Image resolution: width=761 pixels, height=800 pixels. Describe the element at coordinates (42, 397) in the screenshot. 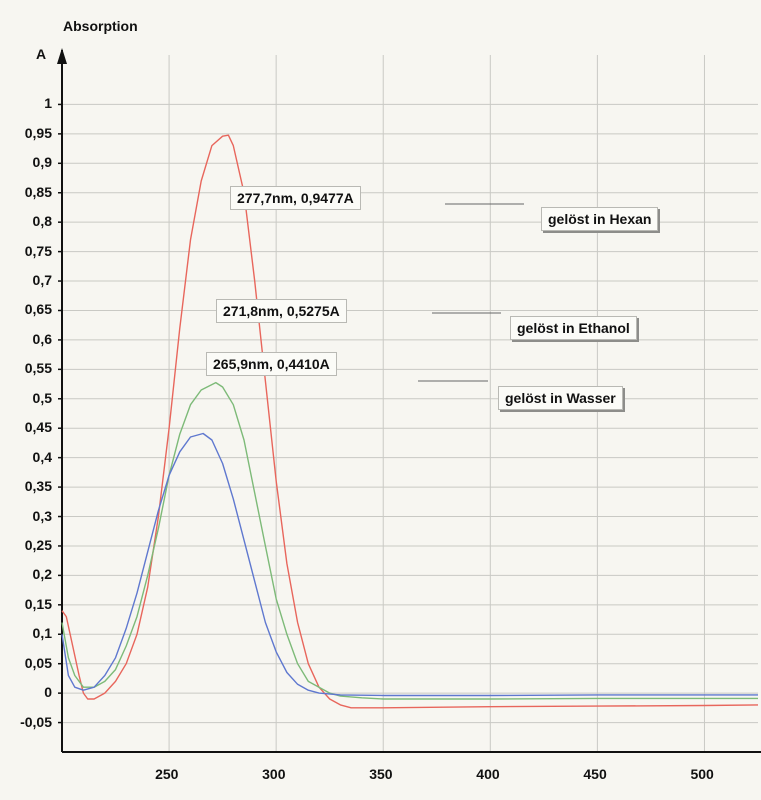

I see `y-tick-label: 0,5` at that location.